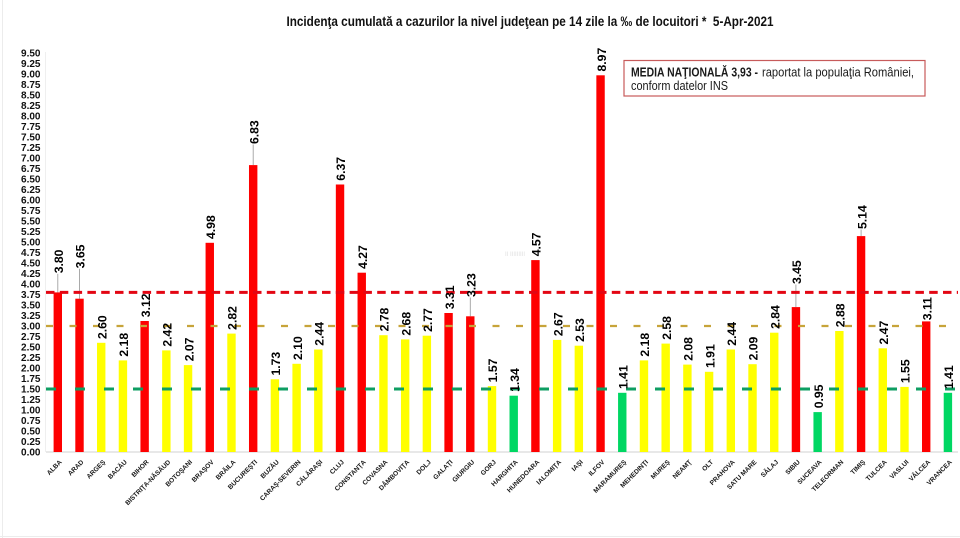 This screenshot has height=538, width=960. What do you see at coordinates (31, 327) in the screenshot?
I see `svg-text: 3.00` at bounding box center [31, 327].